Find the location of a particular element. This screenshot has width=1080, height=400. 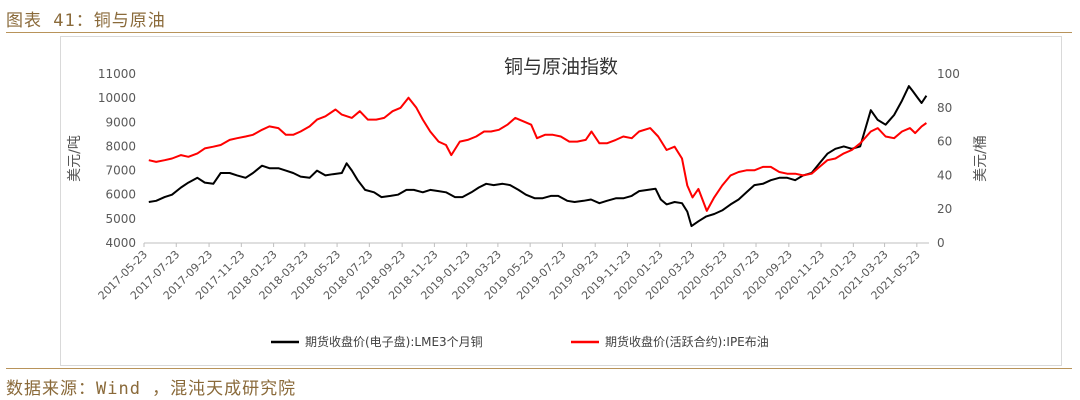

legend-label: 期货收盘价(电子盘):LME3个月铜 is located at coordinates (394, 341).